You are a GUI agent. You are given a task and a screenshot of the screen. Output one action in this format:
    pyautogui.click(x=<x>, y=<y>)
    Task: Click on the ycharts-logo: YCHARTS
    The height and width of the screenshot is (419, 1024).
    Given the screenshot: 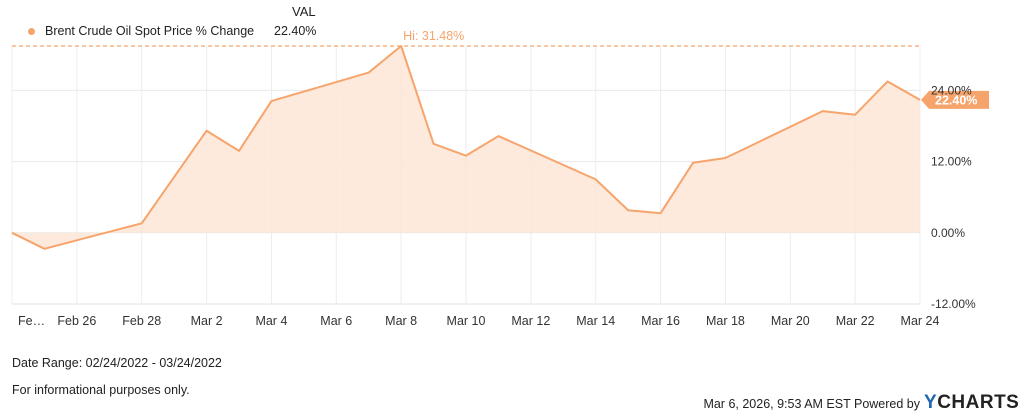 What is the action you would take?
    pyautogui.click(x=971, y=403)
    